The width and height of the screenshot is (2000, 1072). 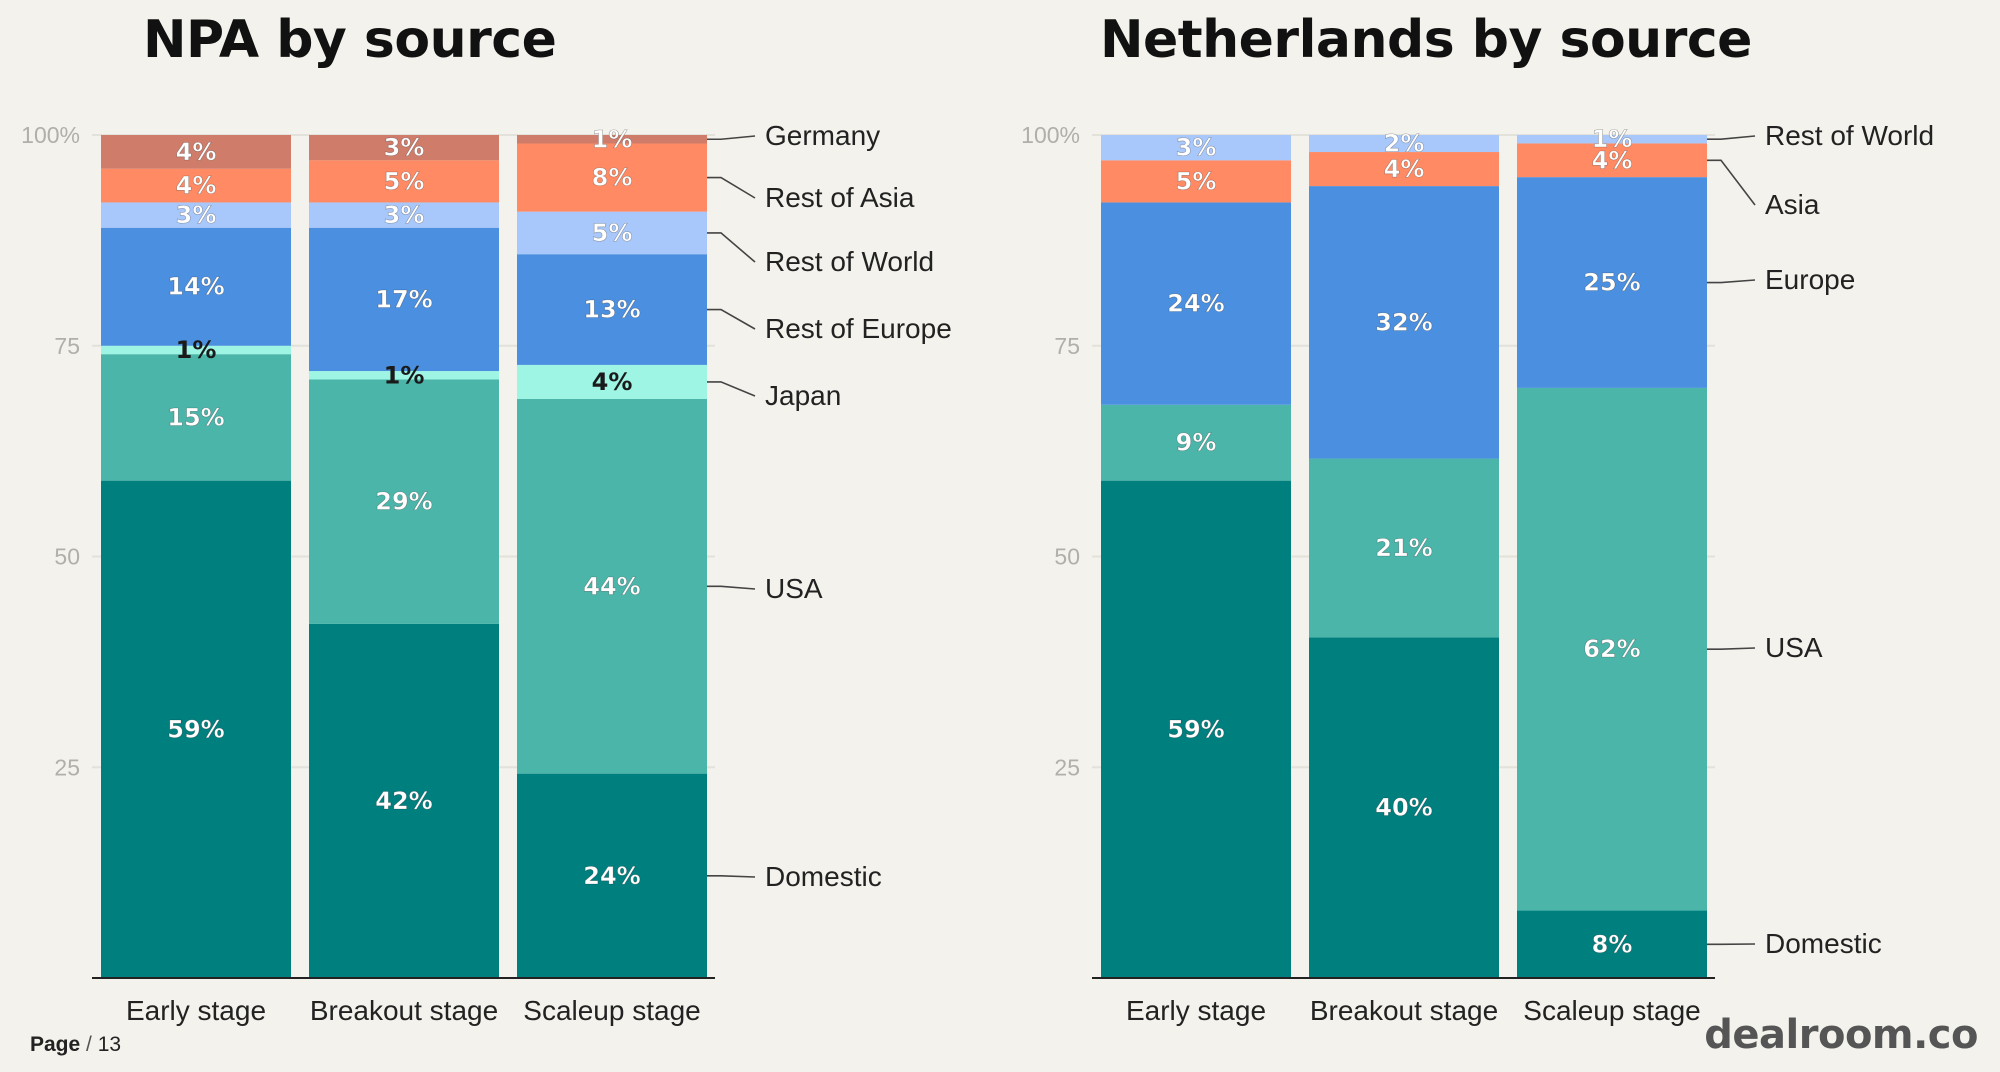 What do you see at coordinates (1612, 139) in the screenshot?
I see `nl-bar-rest-of-world-scaleup-stage` at bounding box center [1612, 139].